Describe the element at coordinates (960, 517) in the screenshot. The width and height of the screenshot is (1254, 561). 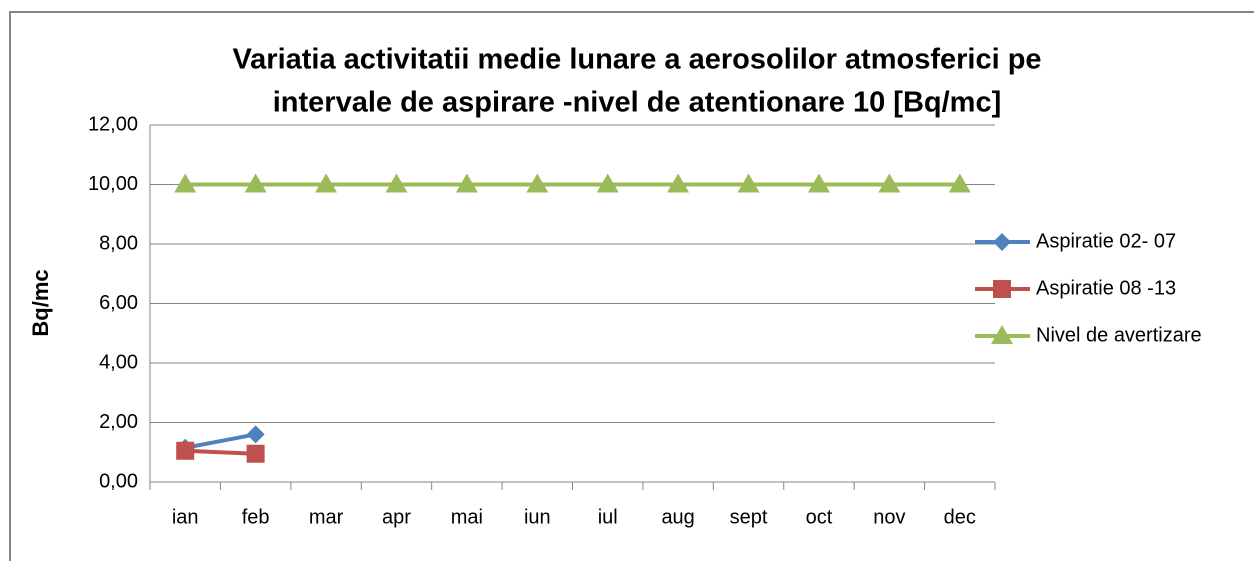
I see `x-tick-label: dec` at that location.